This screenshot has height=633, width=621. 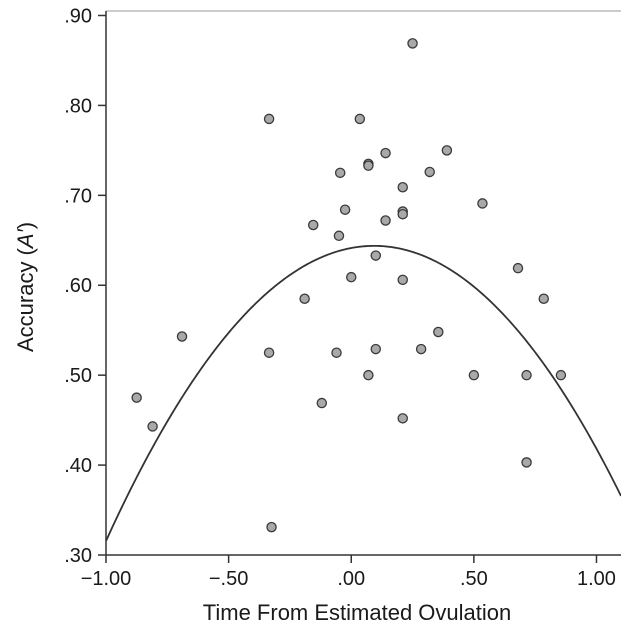 What do you see at coordinates (78, 106) in the screenshot?
I see `y-tick-label: .80` at bounding box center [78, 106].